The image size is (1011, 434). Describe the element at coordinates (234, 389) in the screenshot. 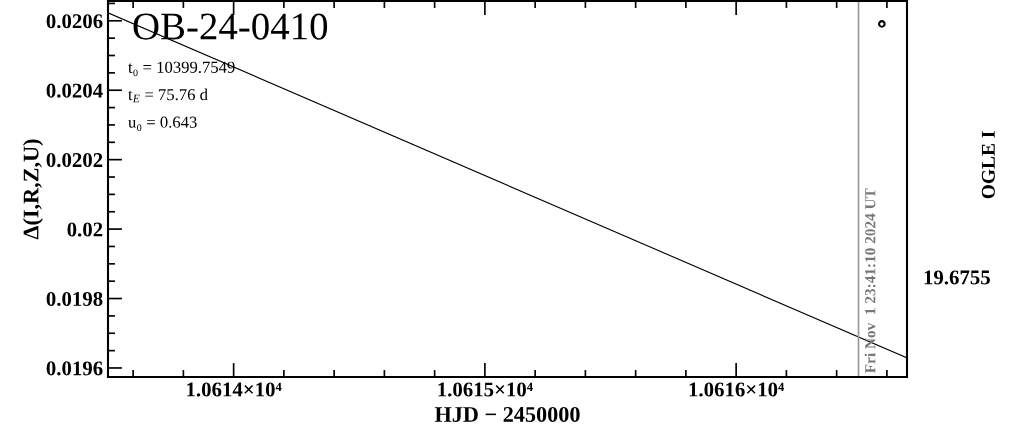

I see `x-tick-label: 1.0614×10⁴` at that location.